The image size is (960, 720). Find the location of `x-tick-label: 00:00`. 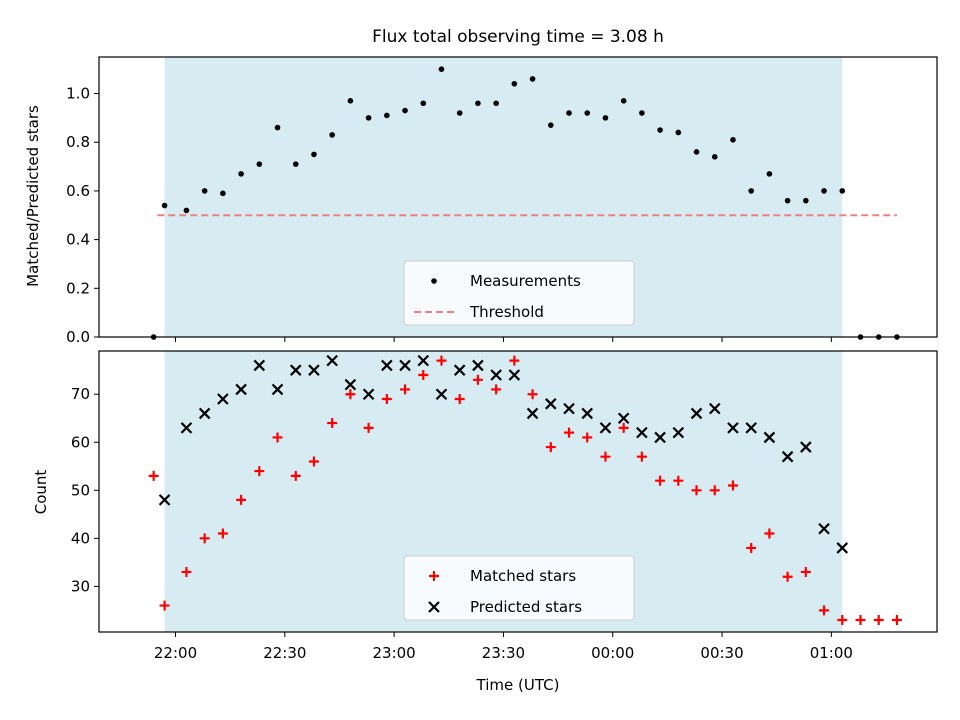

x-tick-label: 00:00 is located at coordinates (612, 653).